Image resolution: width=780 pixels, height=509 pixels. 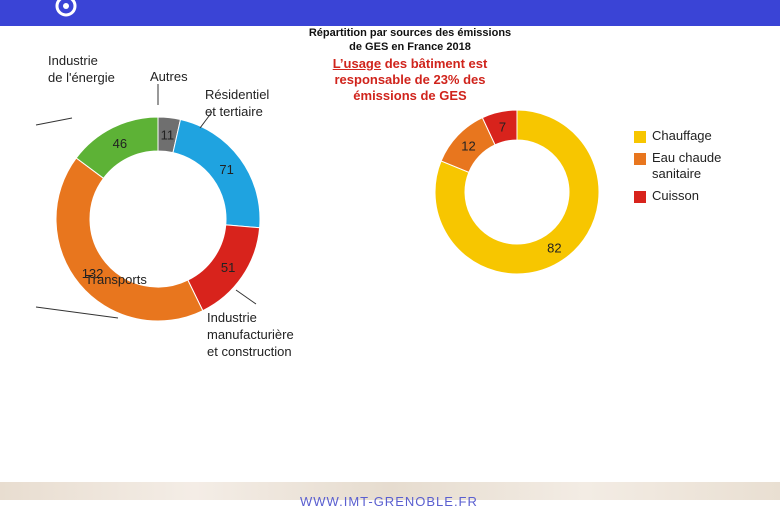 I want to click on legend-label: Chauffage, so click(x=682, y=135).